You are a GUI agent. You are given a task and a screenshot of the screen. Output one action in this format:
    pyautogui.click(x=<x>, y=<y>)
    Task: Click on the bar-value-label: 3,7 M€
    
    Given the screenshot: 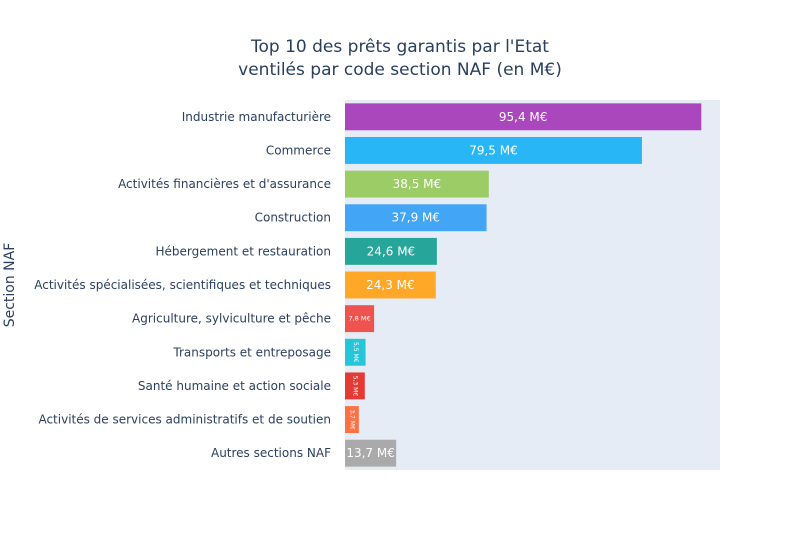 What is the action you would take?
    pyautogui.click(x=351, y=419)
    